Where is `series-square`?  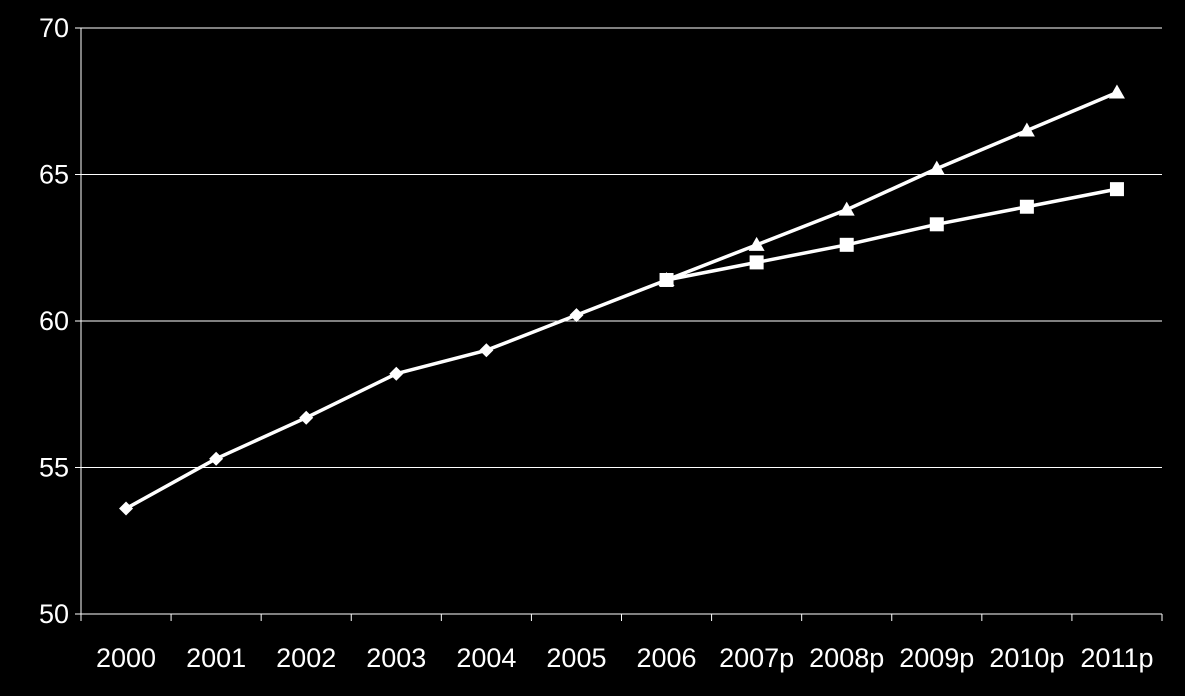
series-square is located at coordinates (891, 234).